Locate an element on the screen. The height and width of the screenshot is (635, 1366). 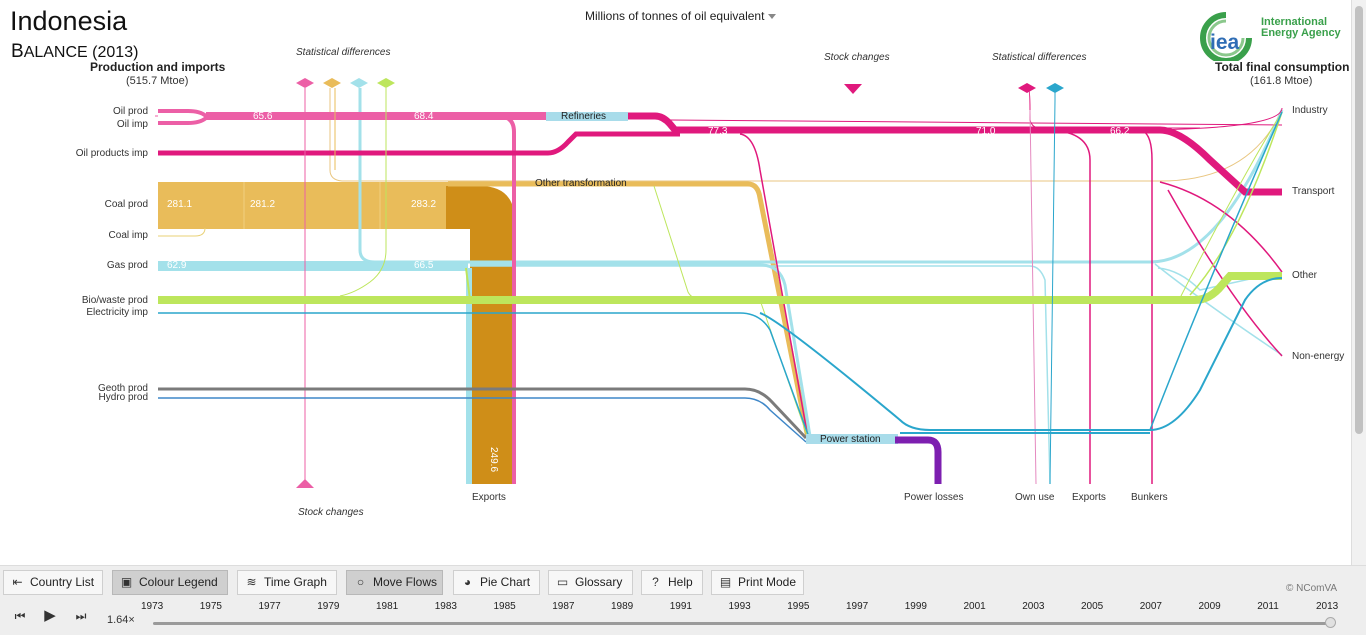
timeline-year: 1995 is located at coordinates (798, 606).